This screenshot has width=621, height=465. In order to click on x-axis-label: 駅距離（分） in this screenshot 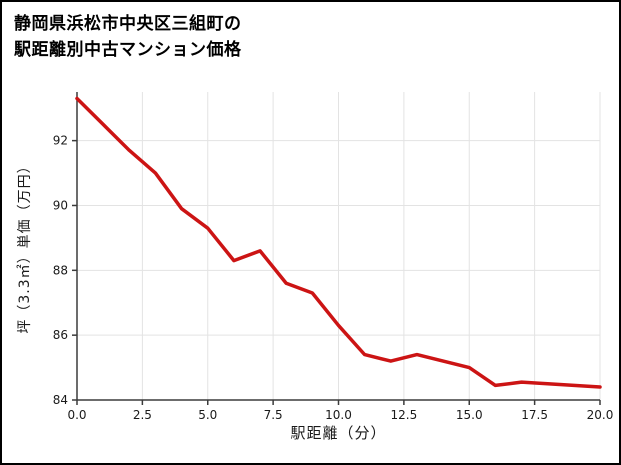, I will do `click(338, 433)`.